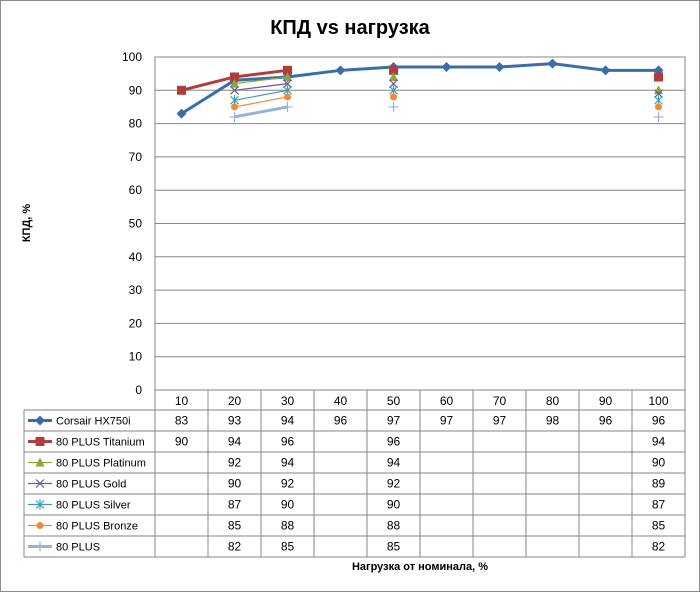  Describe the element at coordinates (27, 223) in the screenshot. I see `y-axis-label: КПД, %` at that location.